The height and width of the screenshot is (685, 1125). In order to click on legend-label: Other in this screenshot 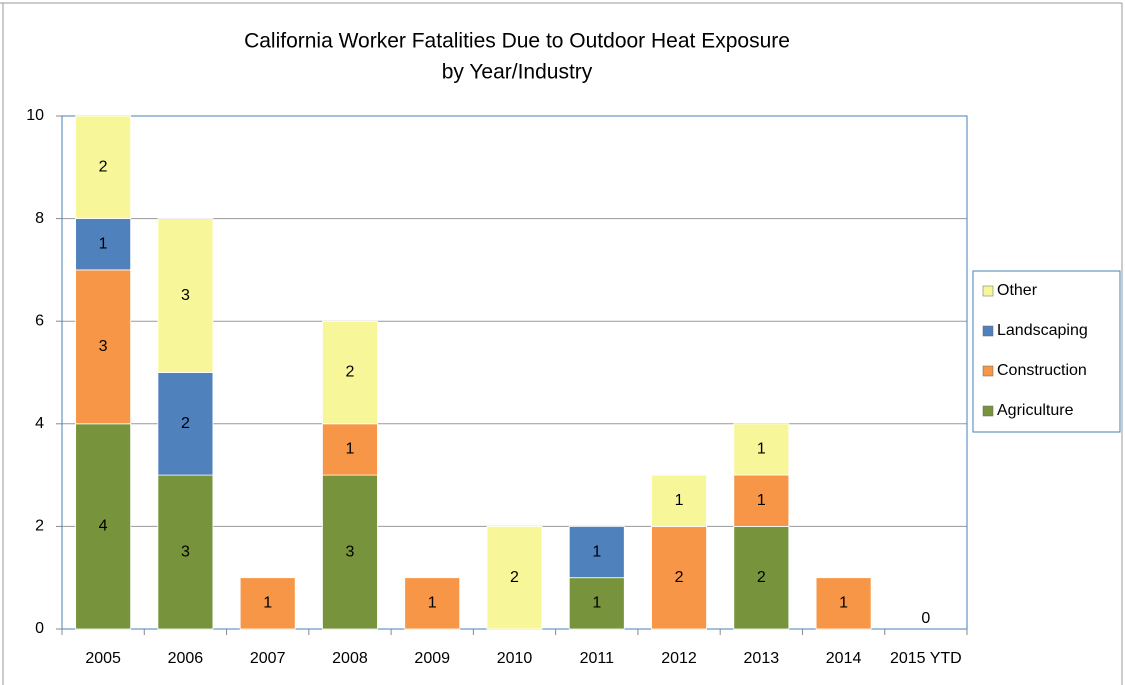, I will do `click(1017, 290)`.